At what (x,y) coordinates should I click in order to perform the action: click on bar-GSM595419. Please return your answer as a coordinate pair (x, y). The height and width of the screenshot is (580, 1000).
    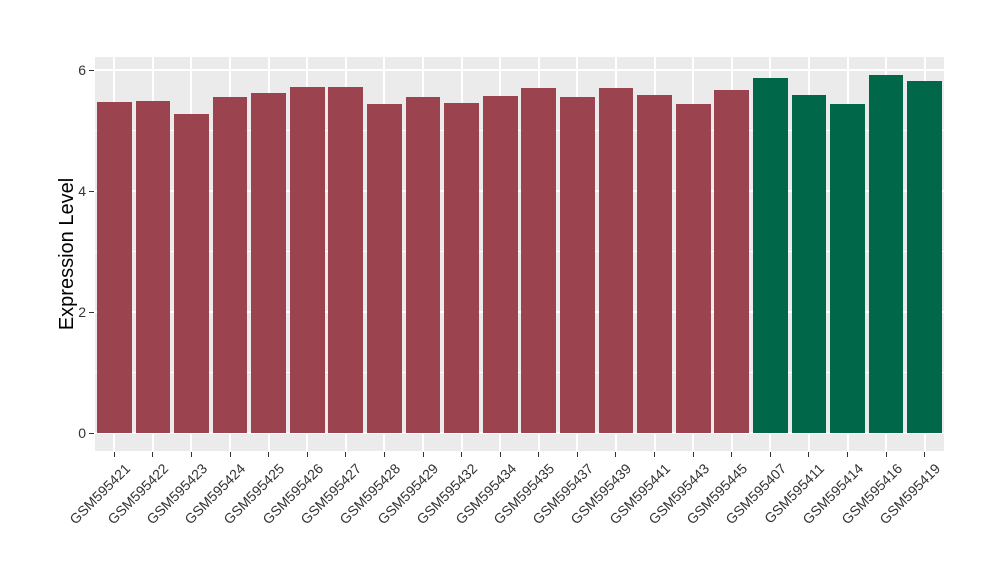
    Looking at the image, I should click on (925, 257).